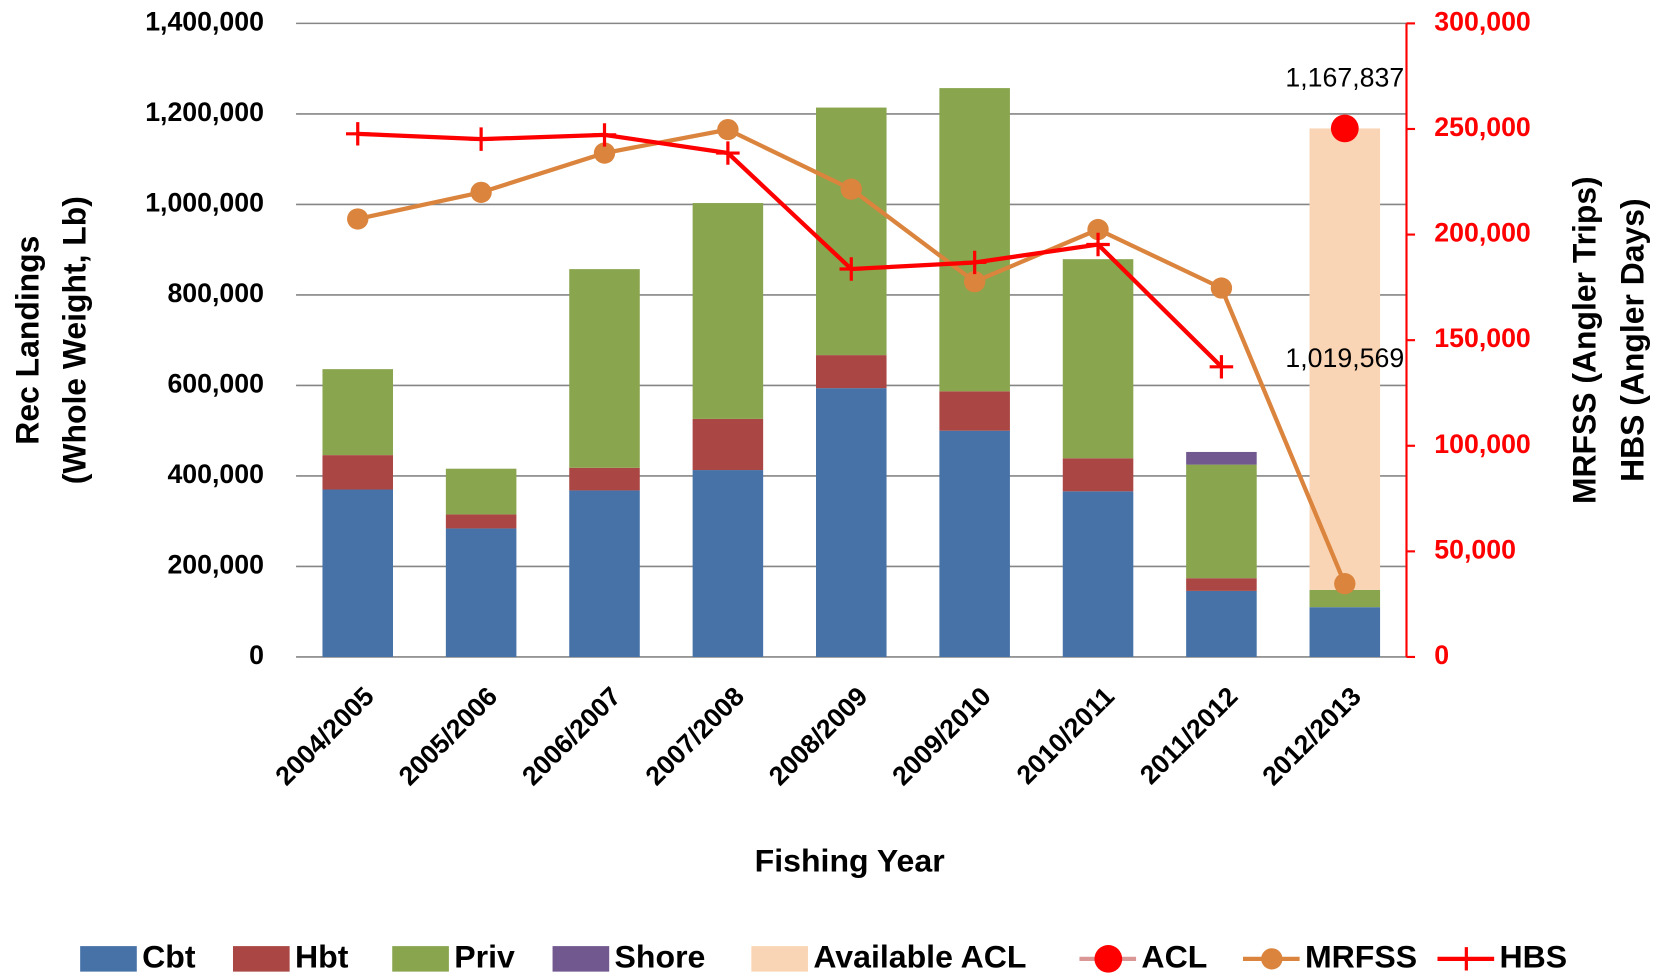 This screenshot has width=1663, height=978. I want to click on y2-tick-label: 150,000, so click(1482, 338).